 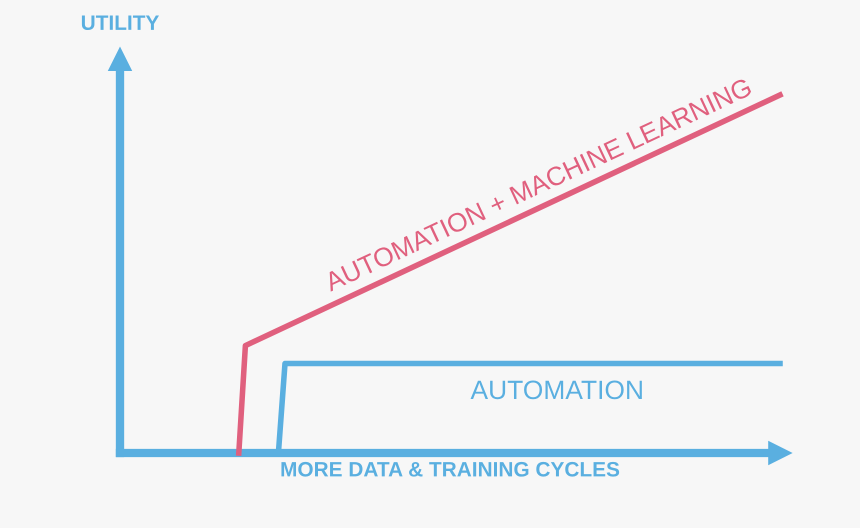 What do you see at coordinates (450, 469) in the screenshot?
I see `x-axis-title: MORE DATA & TRAINING CYCLES` at bounding box center [450, 469].